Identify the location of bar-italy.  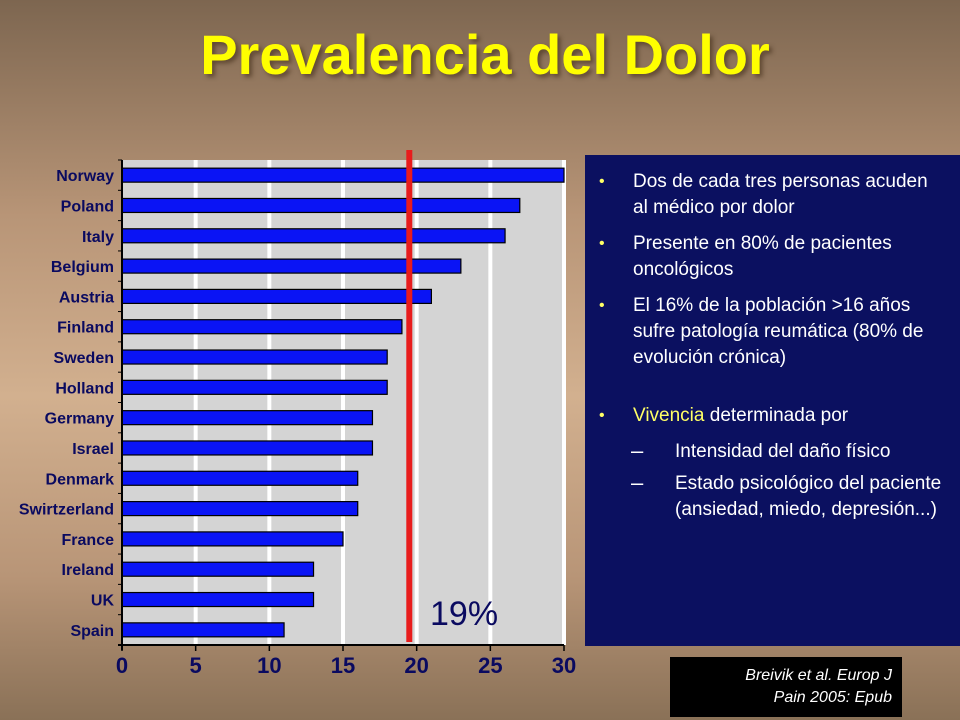
(313, 236).